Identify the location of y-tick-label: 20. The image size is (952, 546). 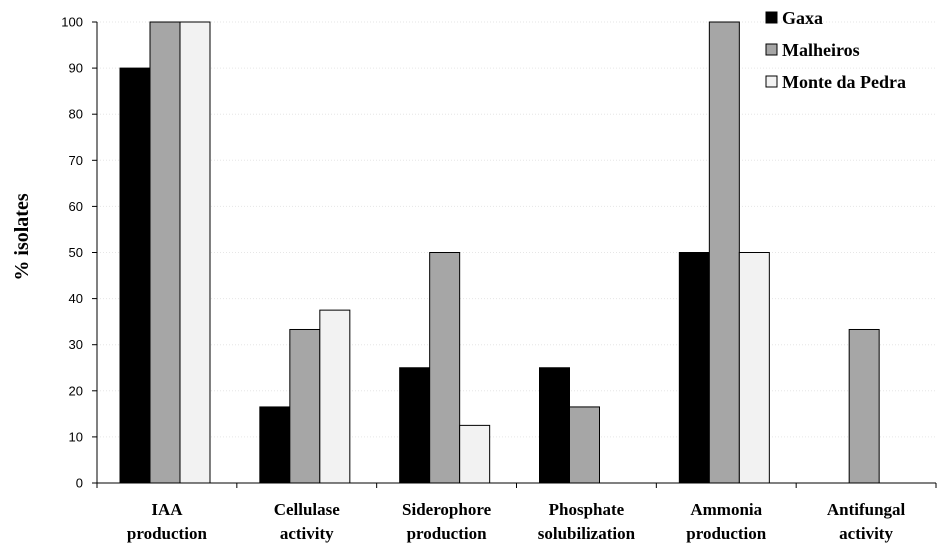
(76, 390).